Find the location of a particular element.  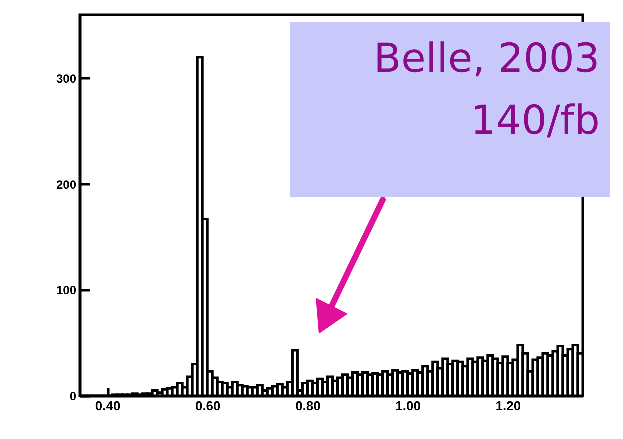

x-tick-label: 0.60 is located at coordinates (208, 406).